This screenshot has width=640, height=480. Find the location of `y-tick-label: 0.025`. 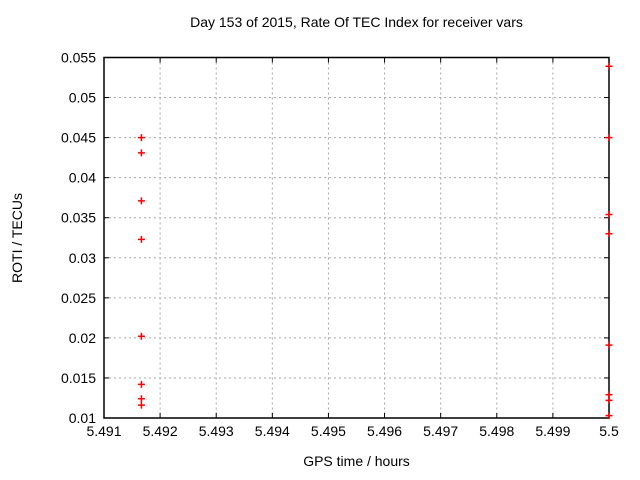

y-tick-label: 0.025 is located at coordinates (78, 298).